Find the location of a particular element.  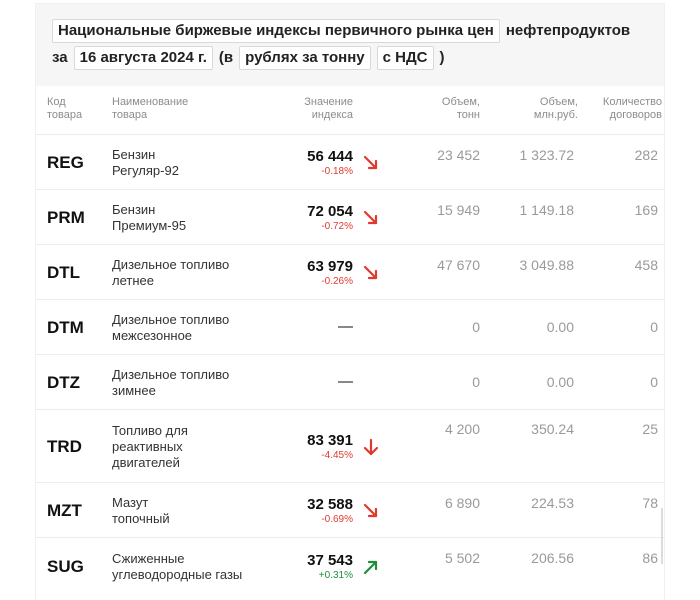

product-name-line: межсезонное is located at coordinates (152, 335).